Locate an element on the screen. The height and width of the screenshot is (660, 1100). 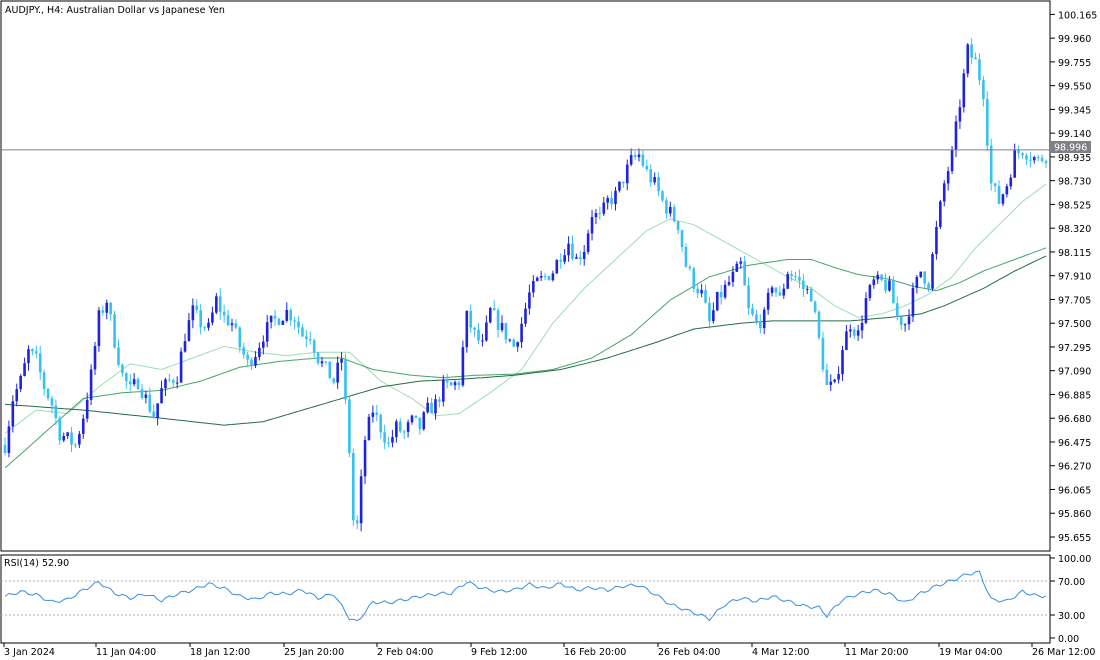
rsi-tick-100: 100.00 is located at coordinates (1074, 559).